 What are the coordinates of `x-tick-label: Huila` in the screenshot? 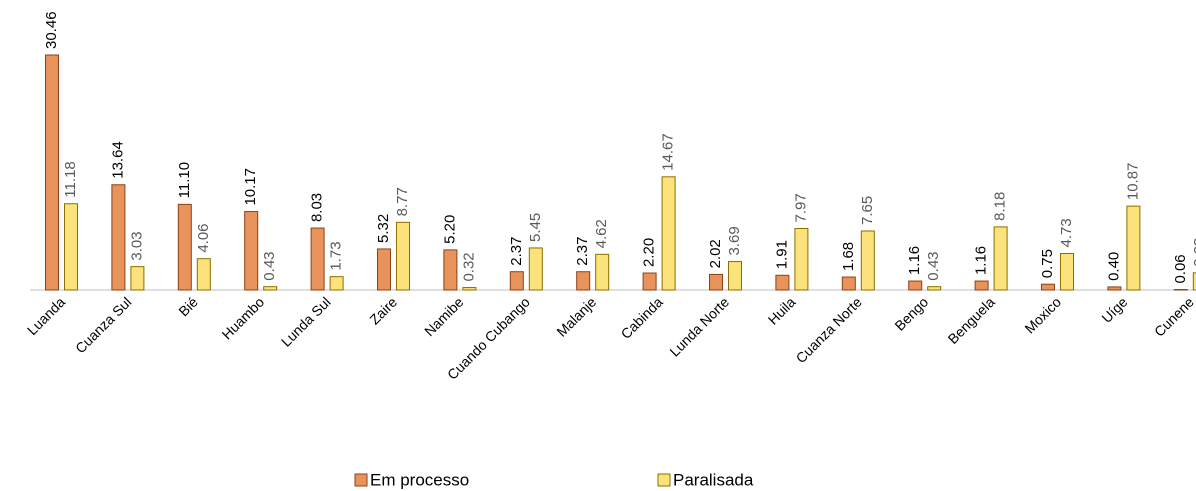 It's located at (782, 311).